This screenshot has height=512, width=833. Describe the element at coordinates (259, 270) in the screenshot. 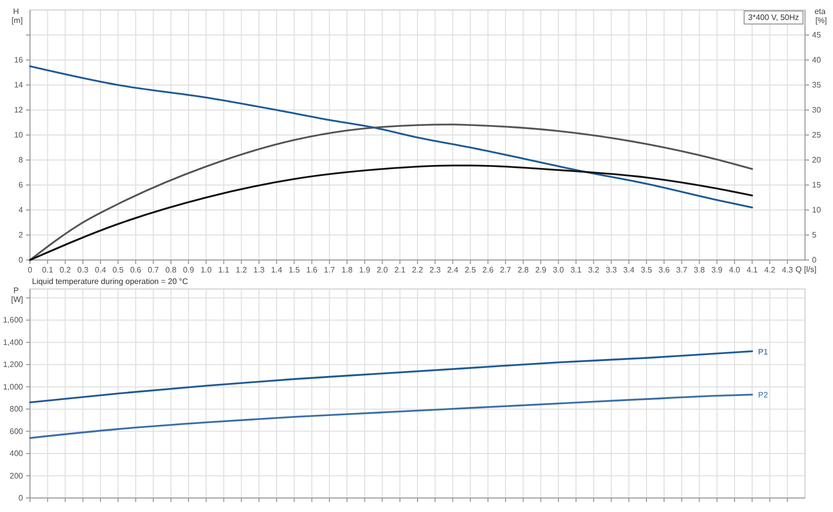

I see `x-tick-label: 1.3` at that location.